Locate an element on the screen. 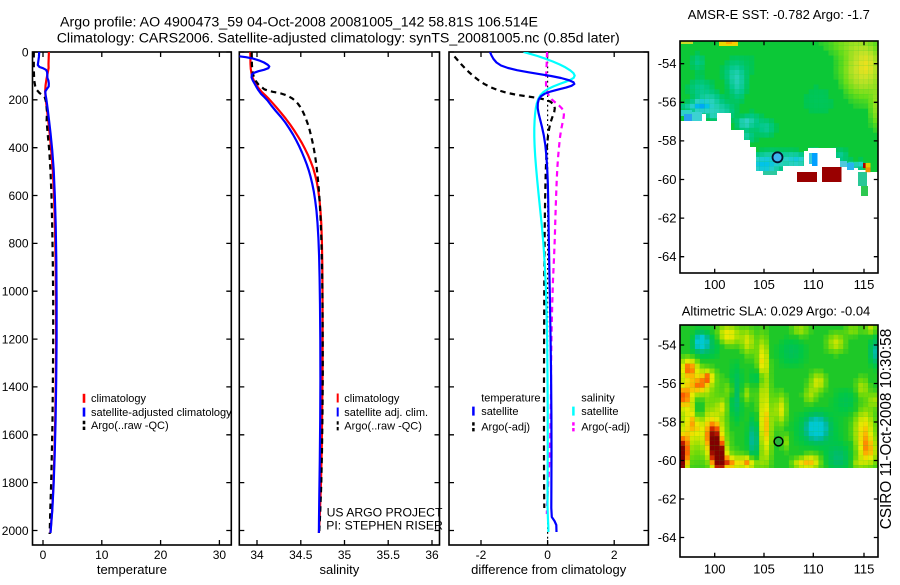 This screenshot has width=900, height=585. svg-text: 1200 is located at coordinates (15, 339).